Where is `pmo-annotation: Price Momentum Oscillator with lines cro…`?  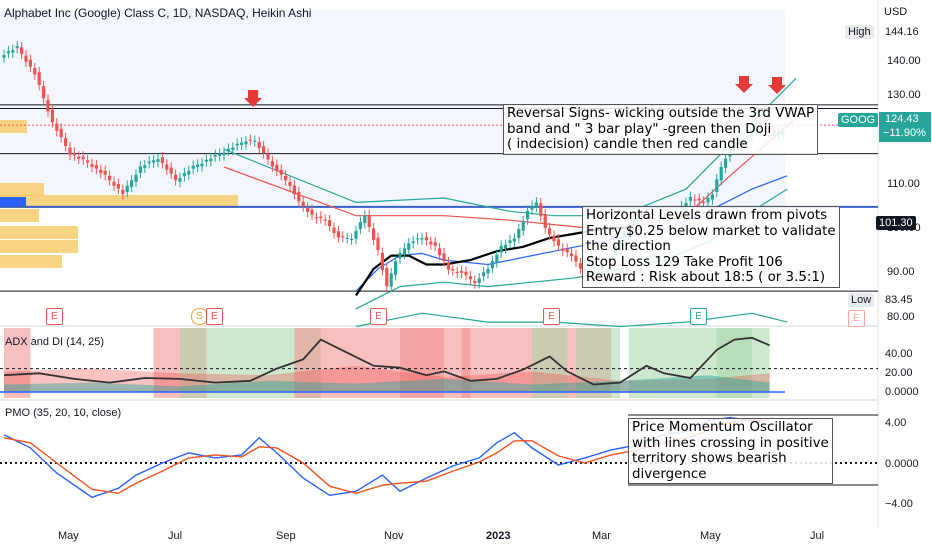 pmo-annotation: Price Momentum Oscillator with lines cro… is located at coordinates (730, 451).